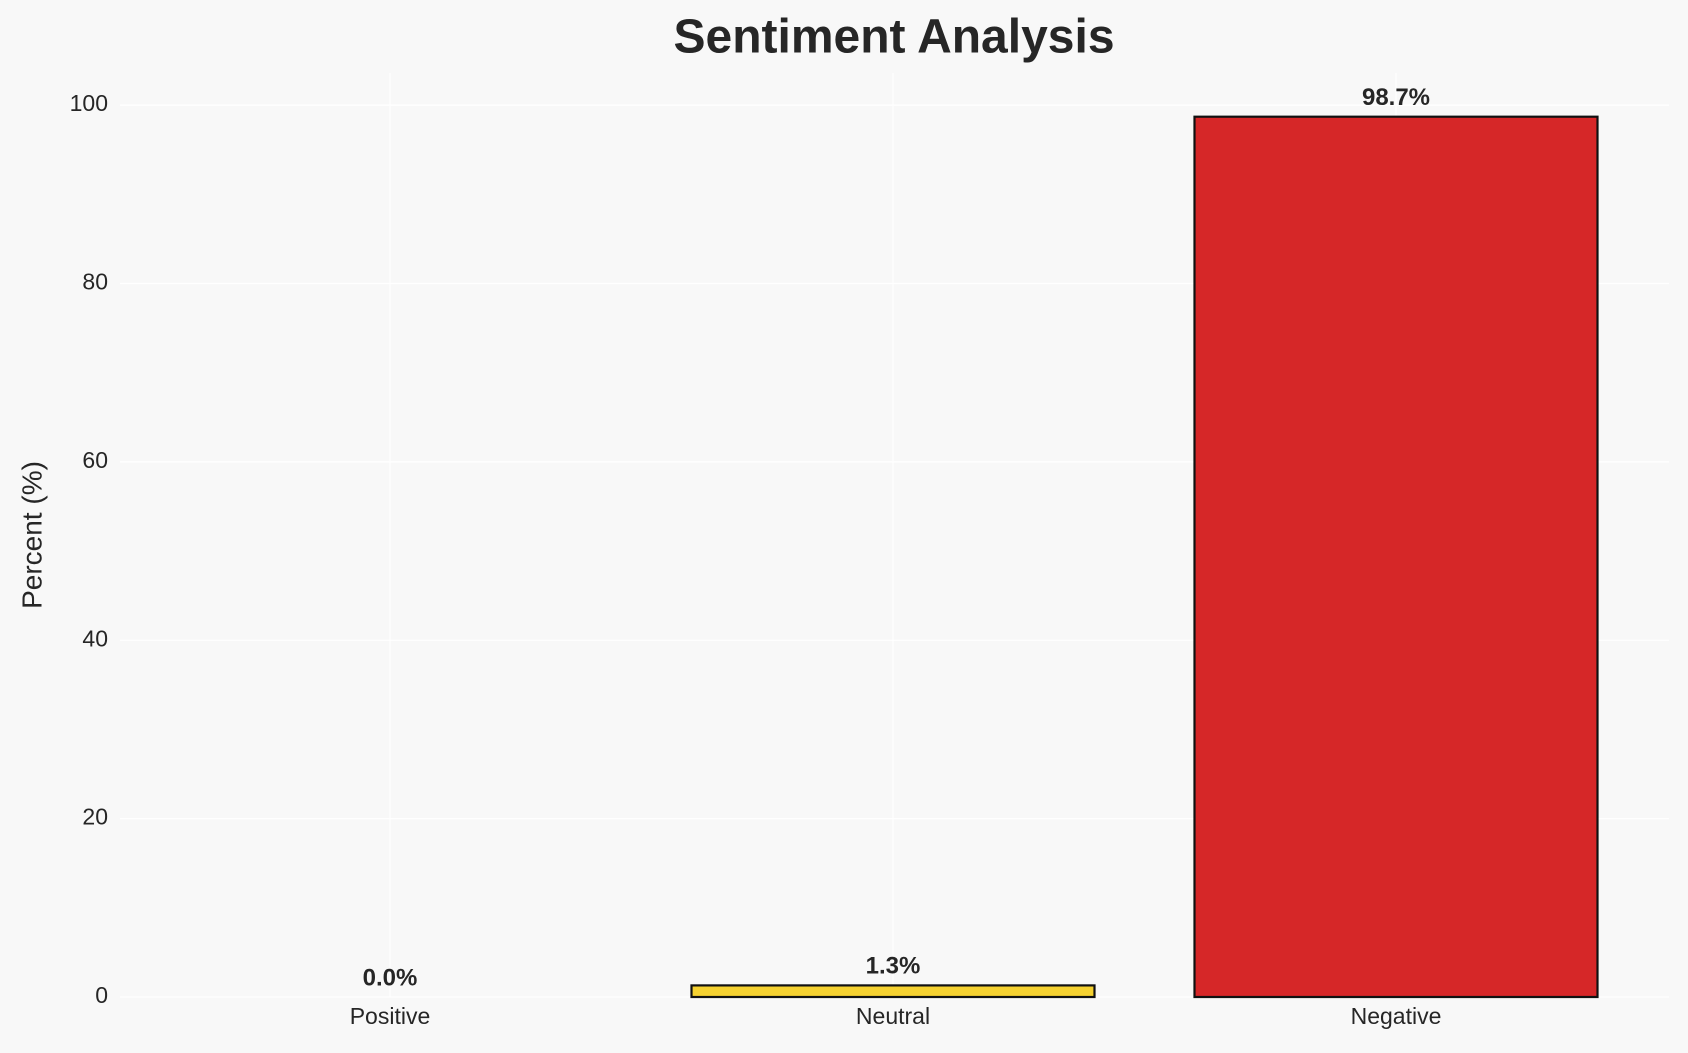 The height and width of the screenshot is (1053, 1688). Describe the element at coordinates (89, 103) in the screenshot. I see `y-tick-label: 100` at that location.